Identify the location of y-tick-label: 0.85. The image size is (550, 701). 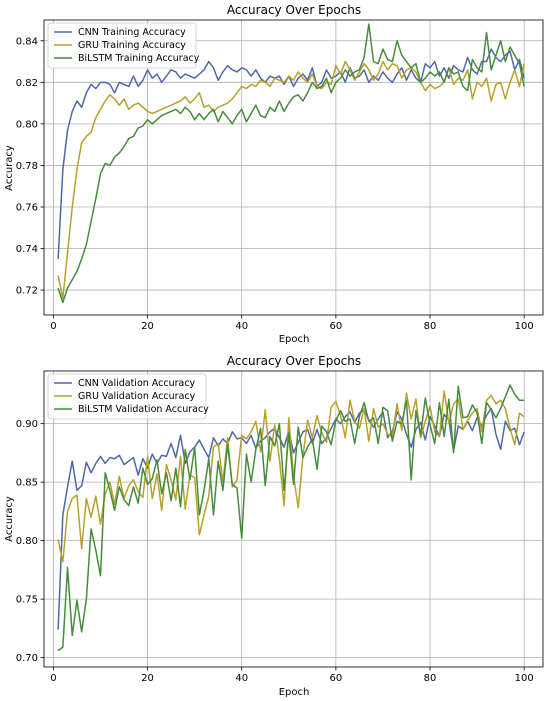
(27, 483).